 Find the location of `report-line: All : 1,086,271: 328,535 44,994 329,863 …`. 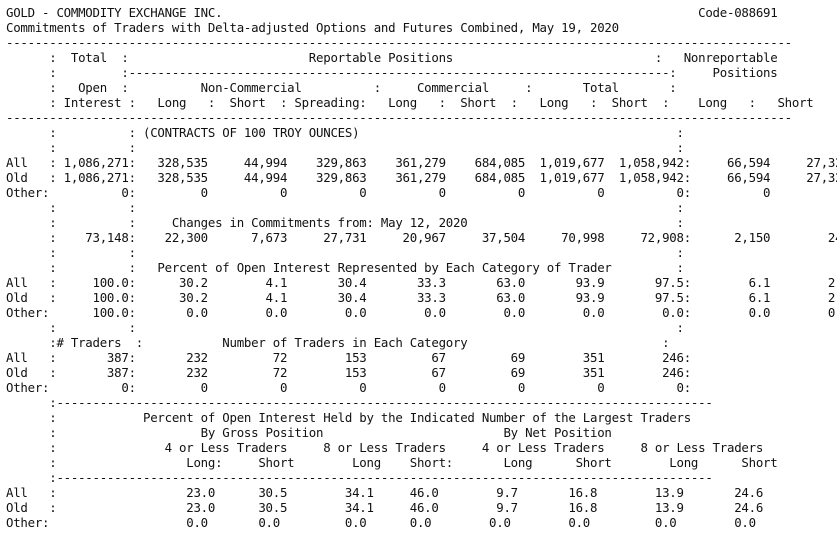

report-line: All : 1,086,271: 328,535 44,994 329,863 … is located at coordinates (421, 162).